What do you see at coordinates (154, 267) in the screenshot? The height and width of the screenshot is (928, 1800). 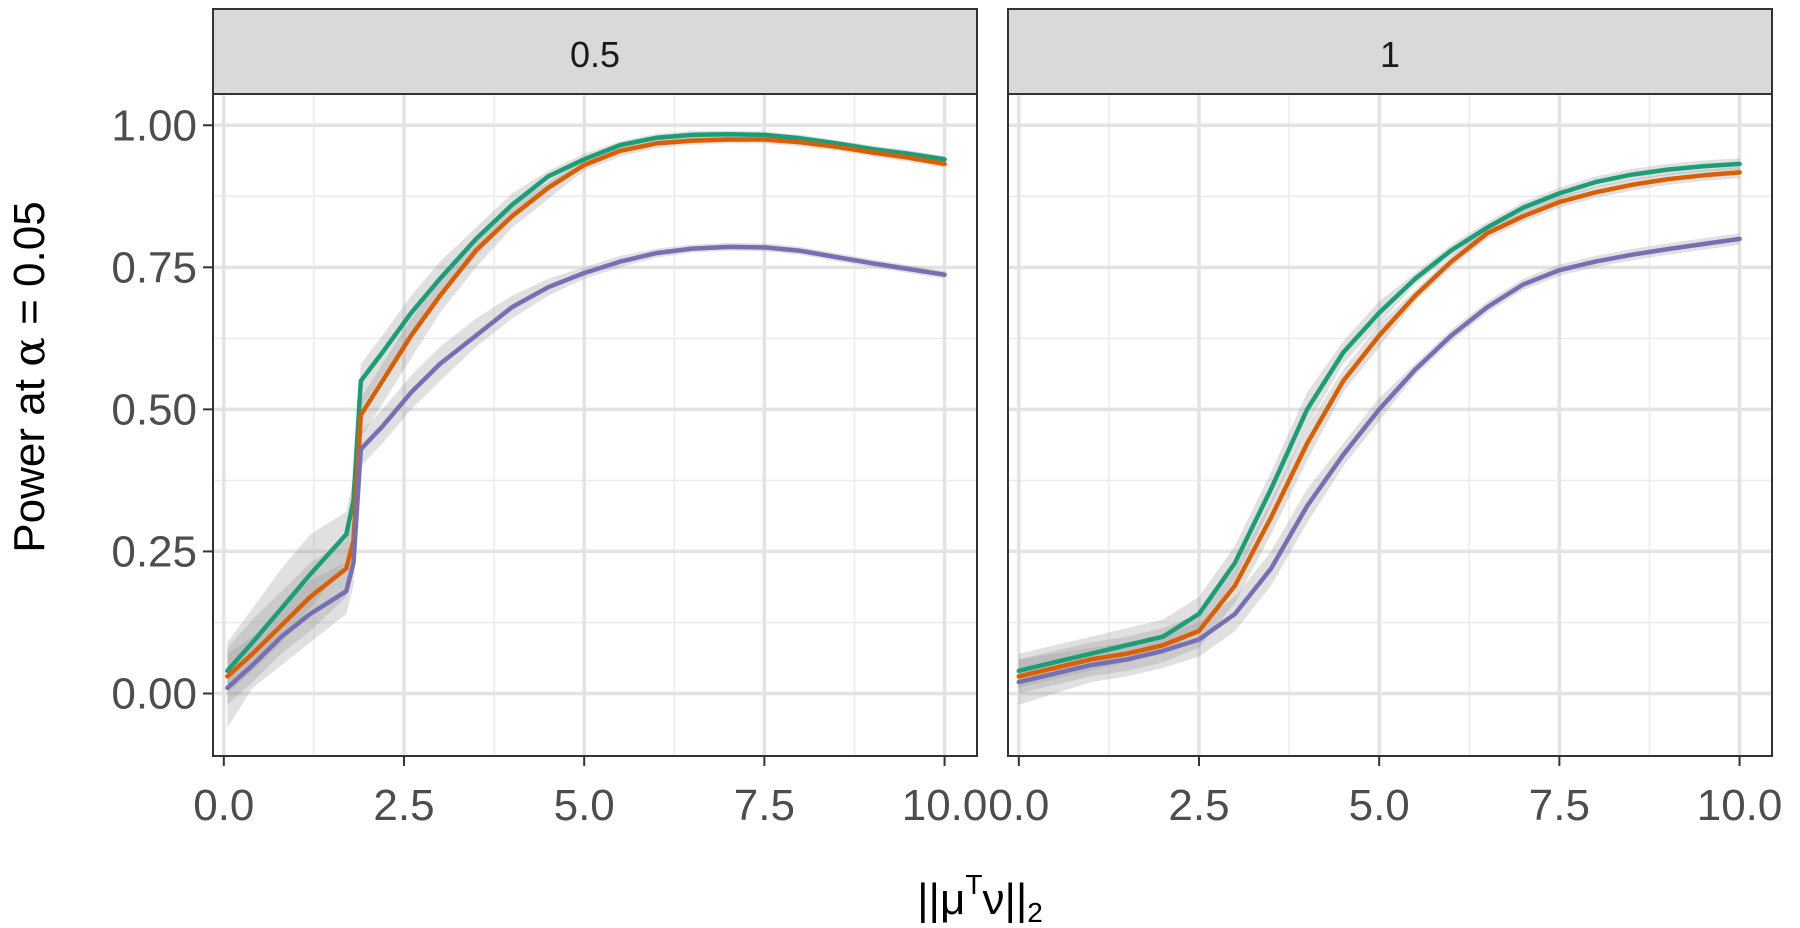 I see `y-tick-label: 0.75` at bounding box center [154, 267].